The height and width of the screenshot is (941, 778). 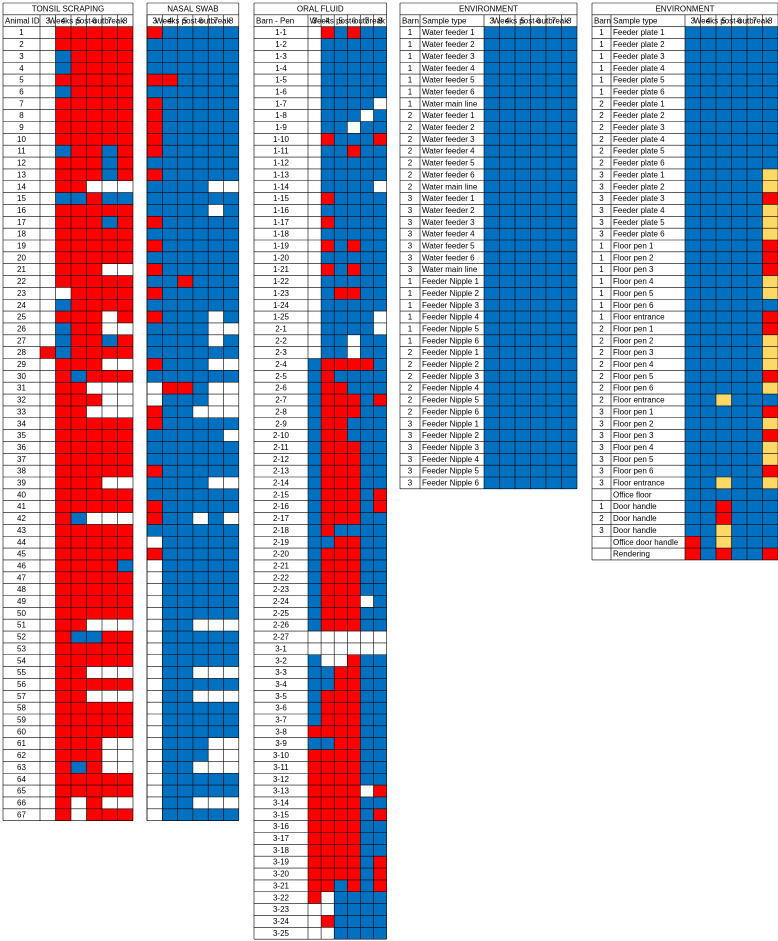 What do you see at coordinates (281, 850) in the screenshot?
I see `oral-row-label: 3-18` at bounding box center [281, 850].